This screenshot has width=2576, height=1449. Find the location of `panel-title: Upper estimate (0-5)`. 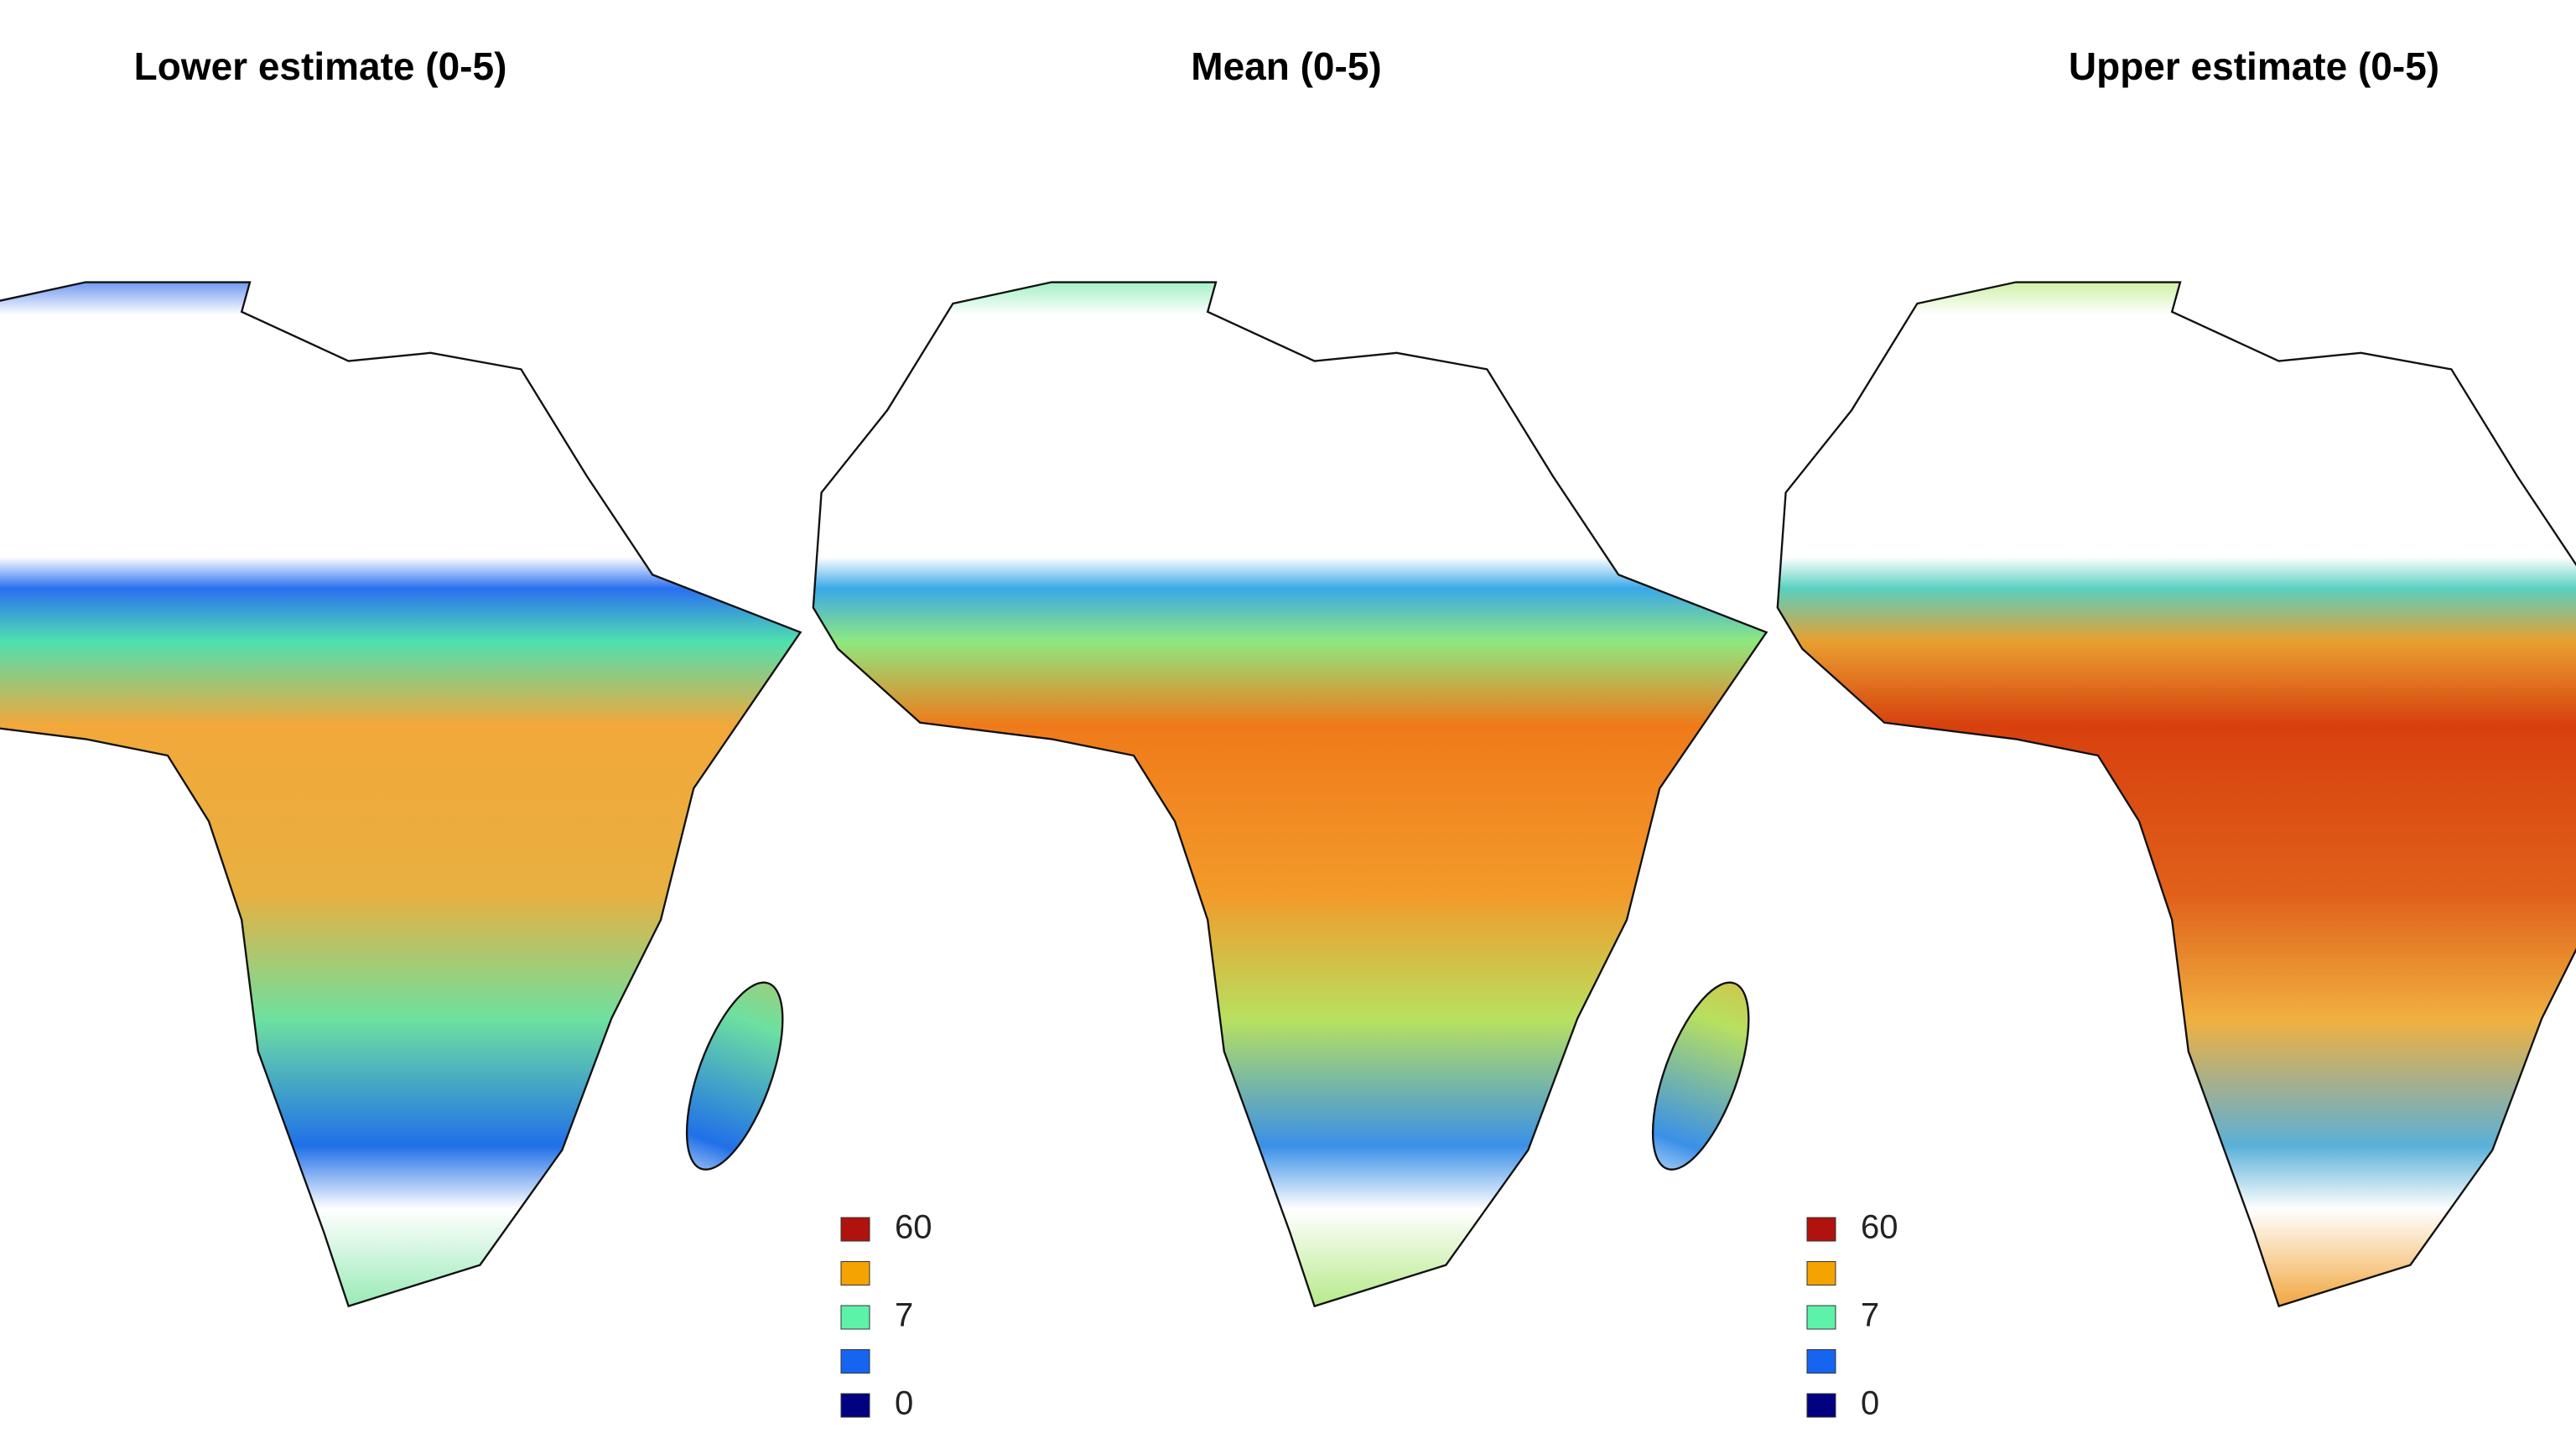

panel-title: Upper estimate (0-5) is located at coordinates (2254, 66).